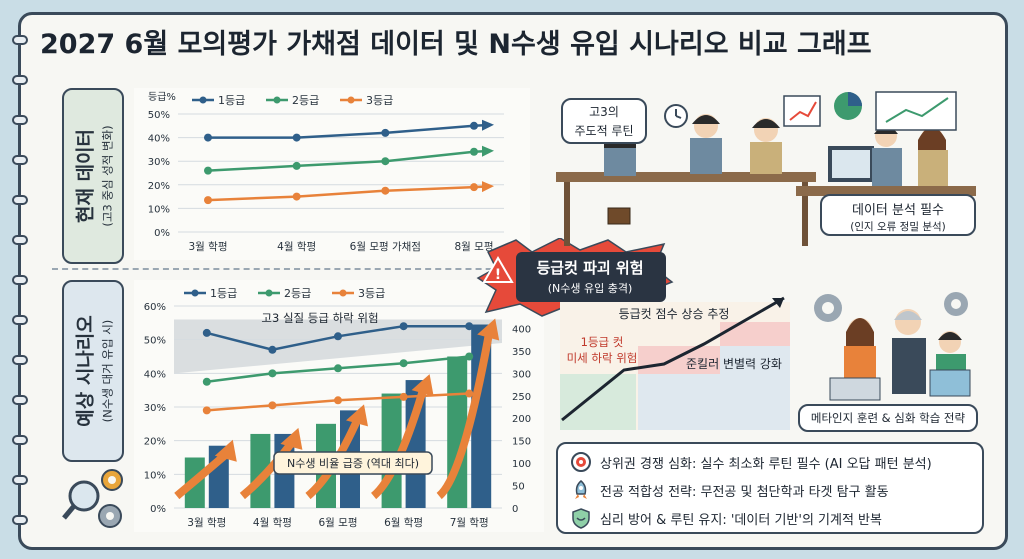 Image resolution: width=1024 pixels, height=559 pixels. Describe the element at coordinates (159, 115) in the screenshot. I see `y-tick-label: 50%` at that location.